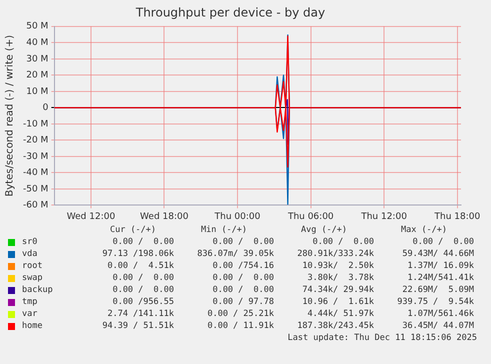 The width and height of the screenshot is (491, 364). What do you see at coordinates (435, 302) in the screenshot?
I see `text: 939.75 / 9.54k` at bounding box center [435, 302].